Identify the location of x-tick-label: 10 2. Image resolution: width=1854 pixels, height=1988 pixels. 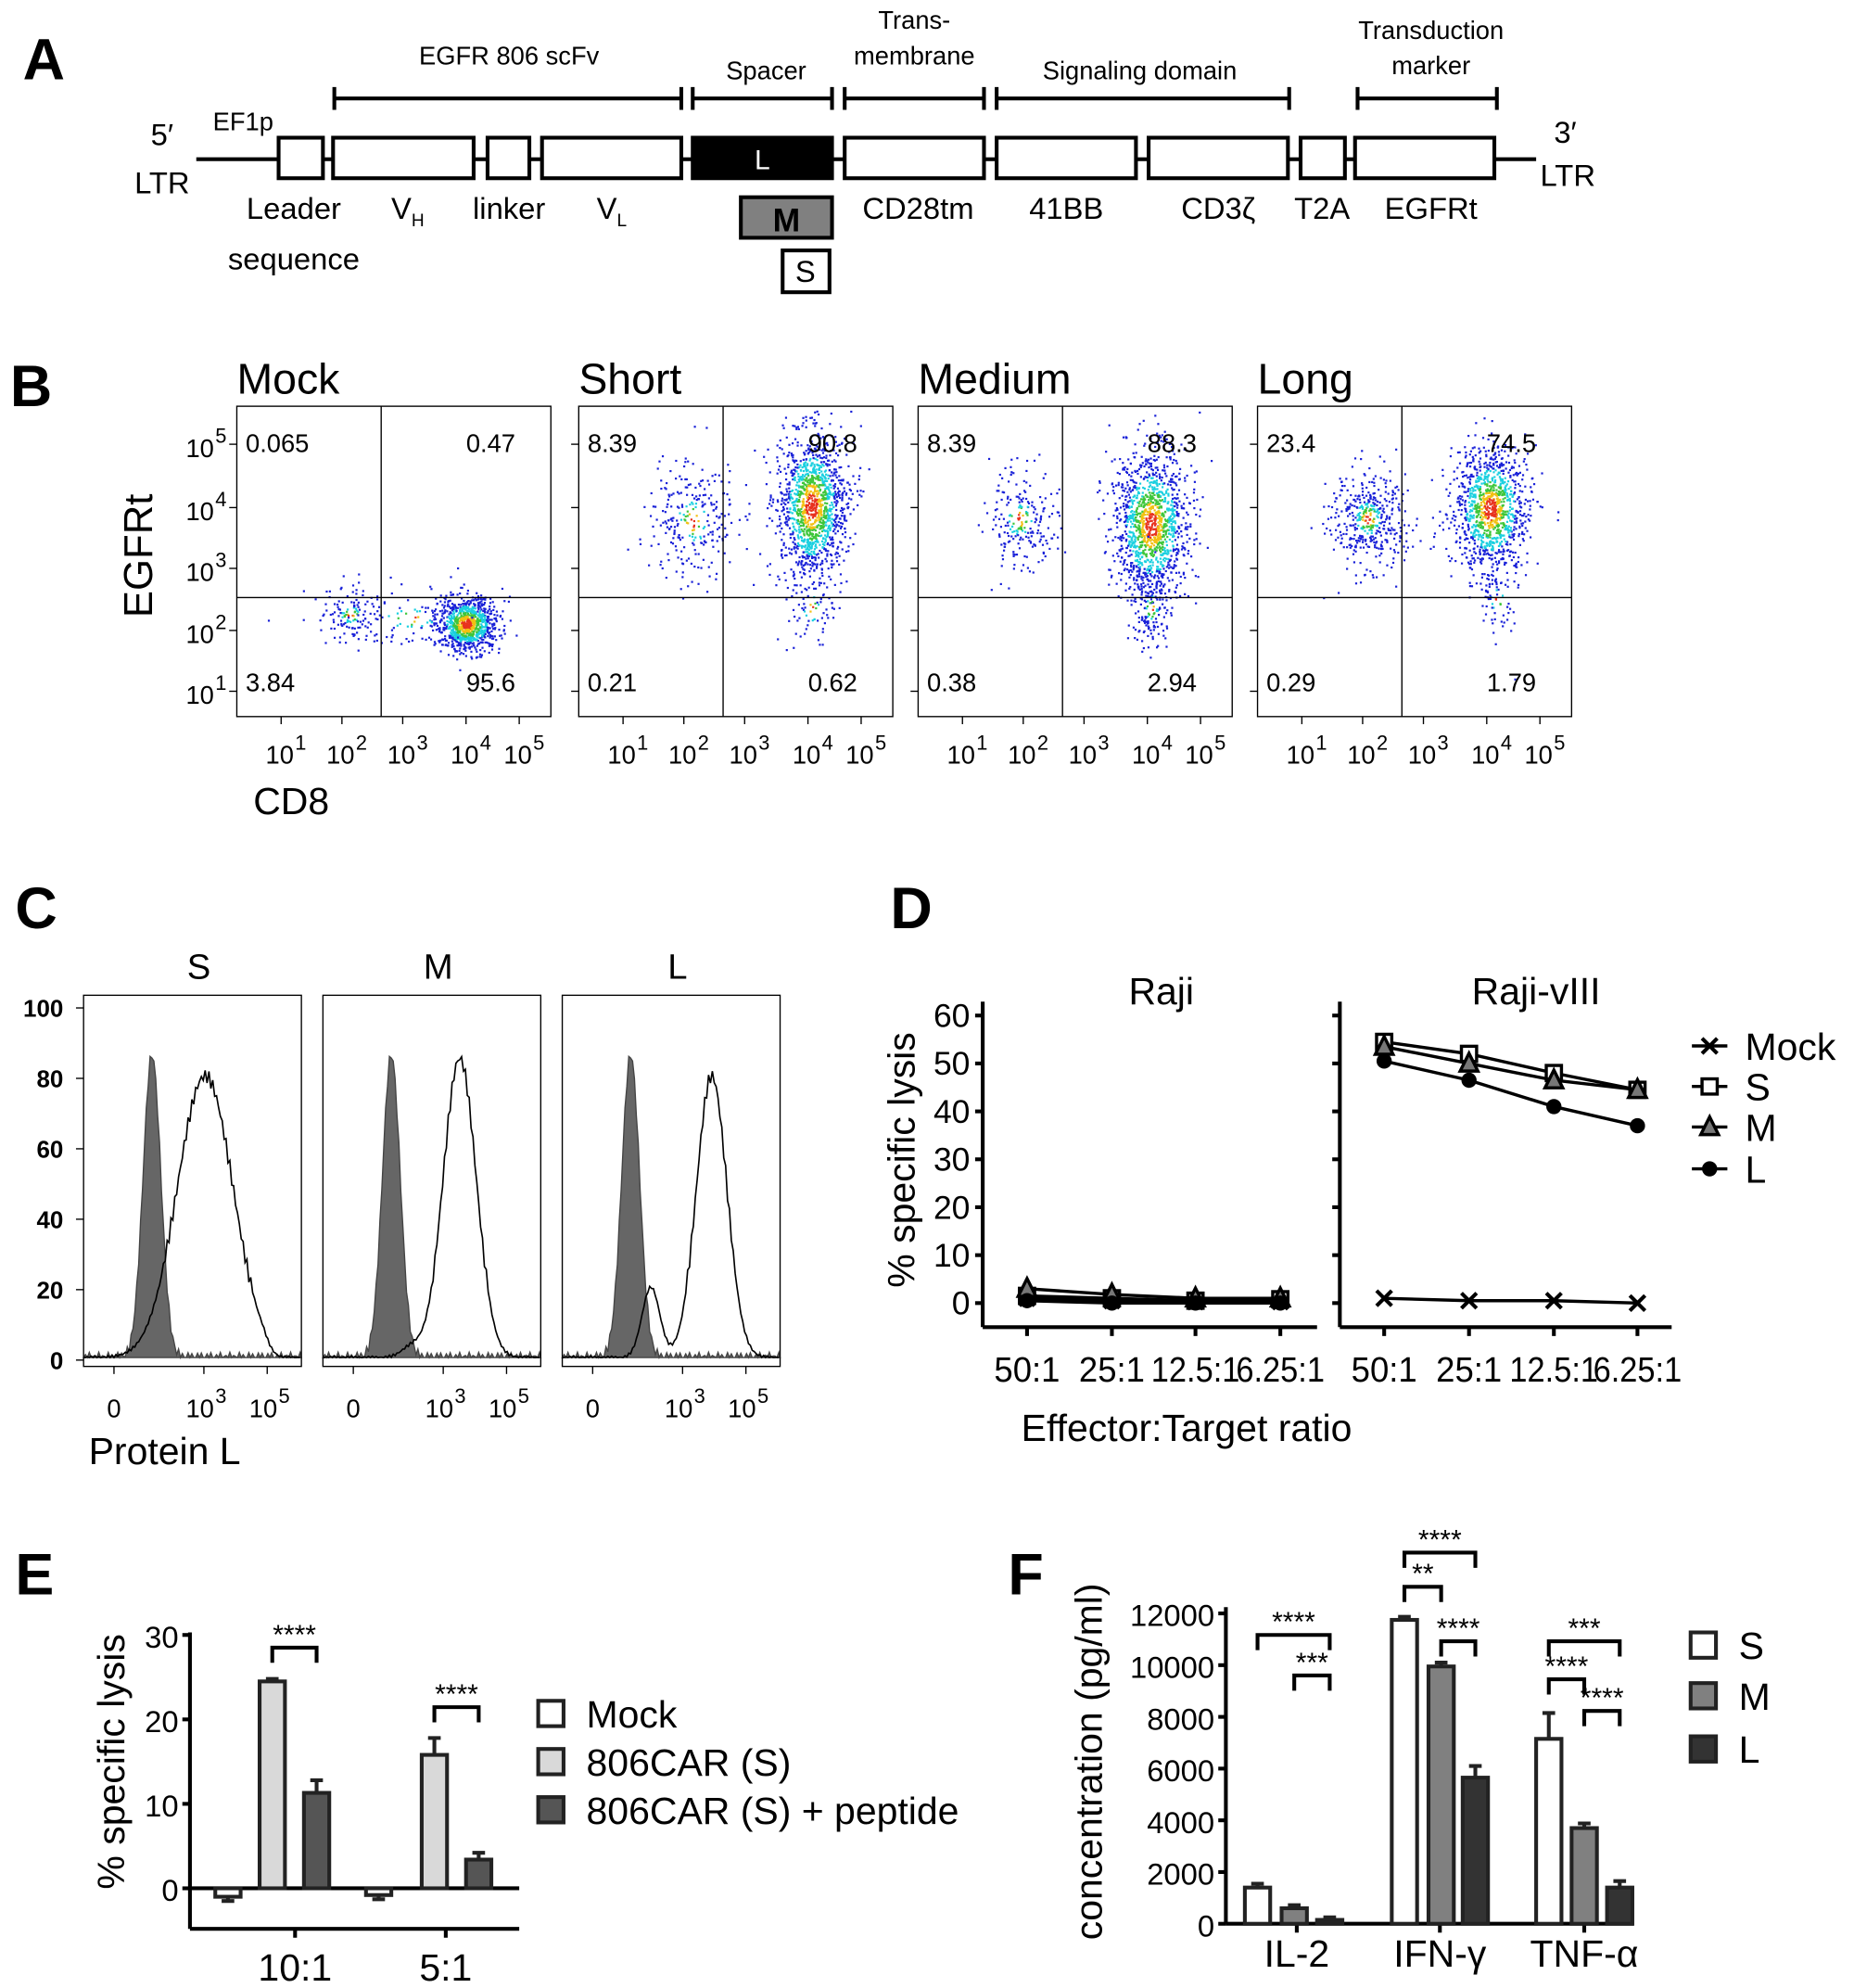
(346, 750).